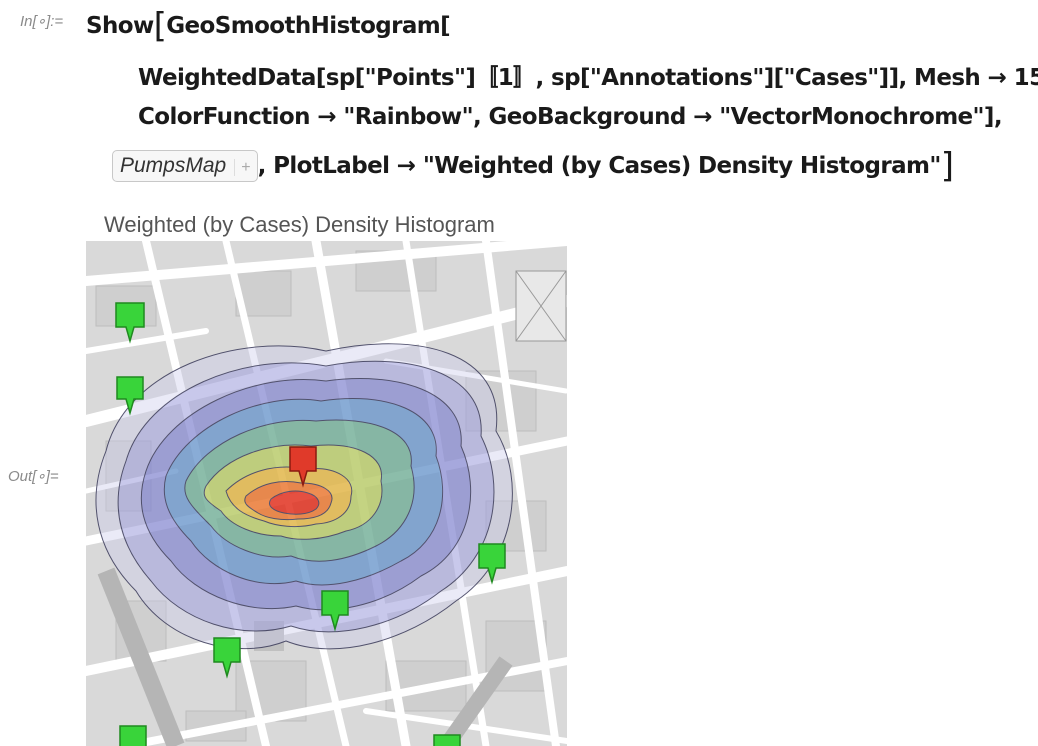 This screenshot has height=746, width=1038. I want to click on chip-label: PumpsMap, so click(173, 165).